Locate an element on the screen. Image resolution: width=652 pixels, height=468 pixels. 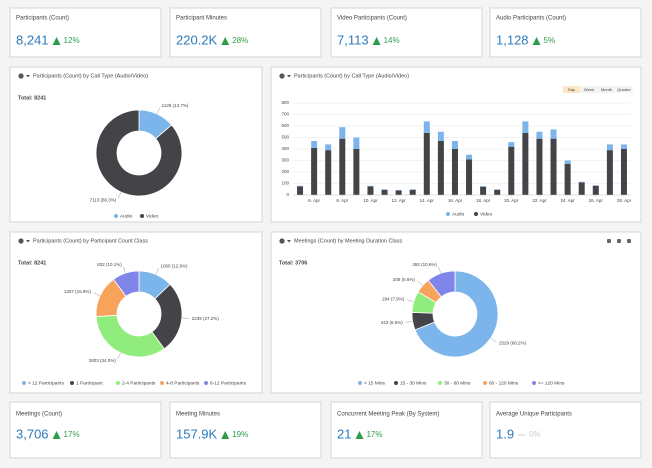
data-label: 294 (7.9%) is located at coordinates (393, 298).